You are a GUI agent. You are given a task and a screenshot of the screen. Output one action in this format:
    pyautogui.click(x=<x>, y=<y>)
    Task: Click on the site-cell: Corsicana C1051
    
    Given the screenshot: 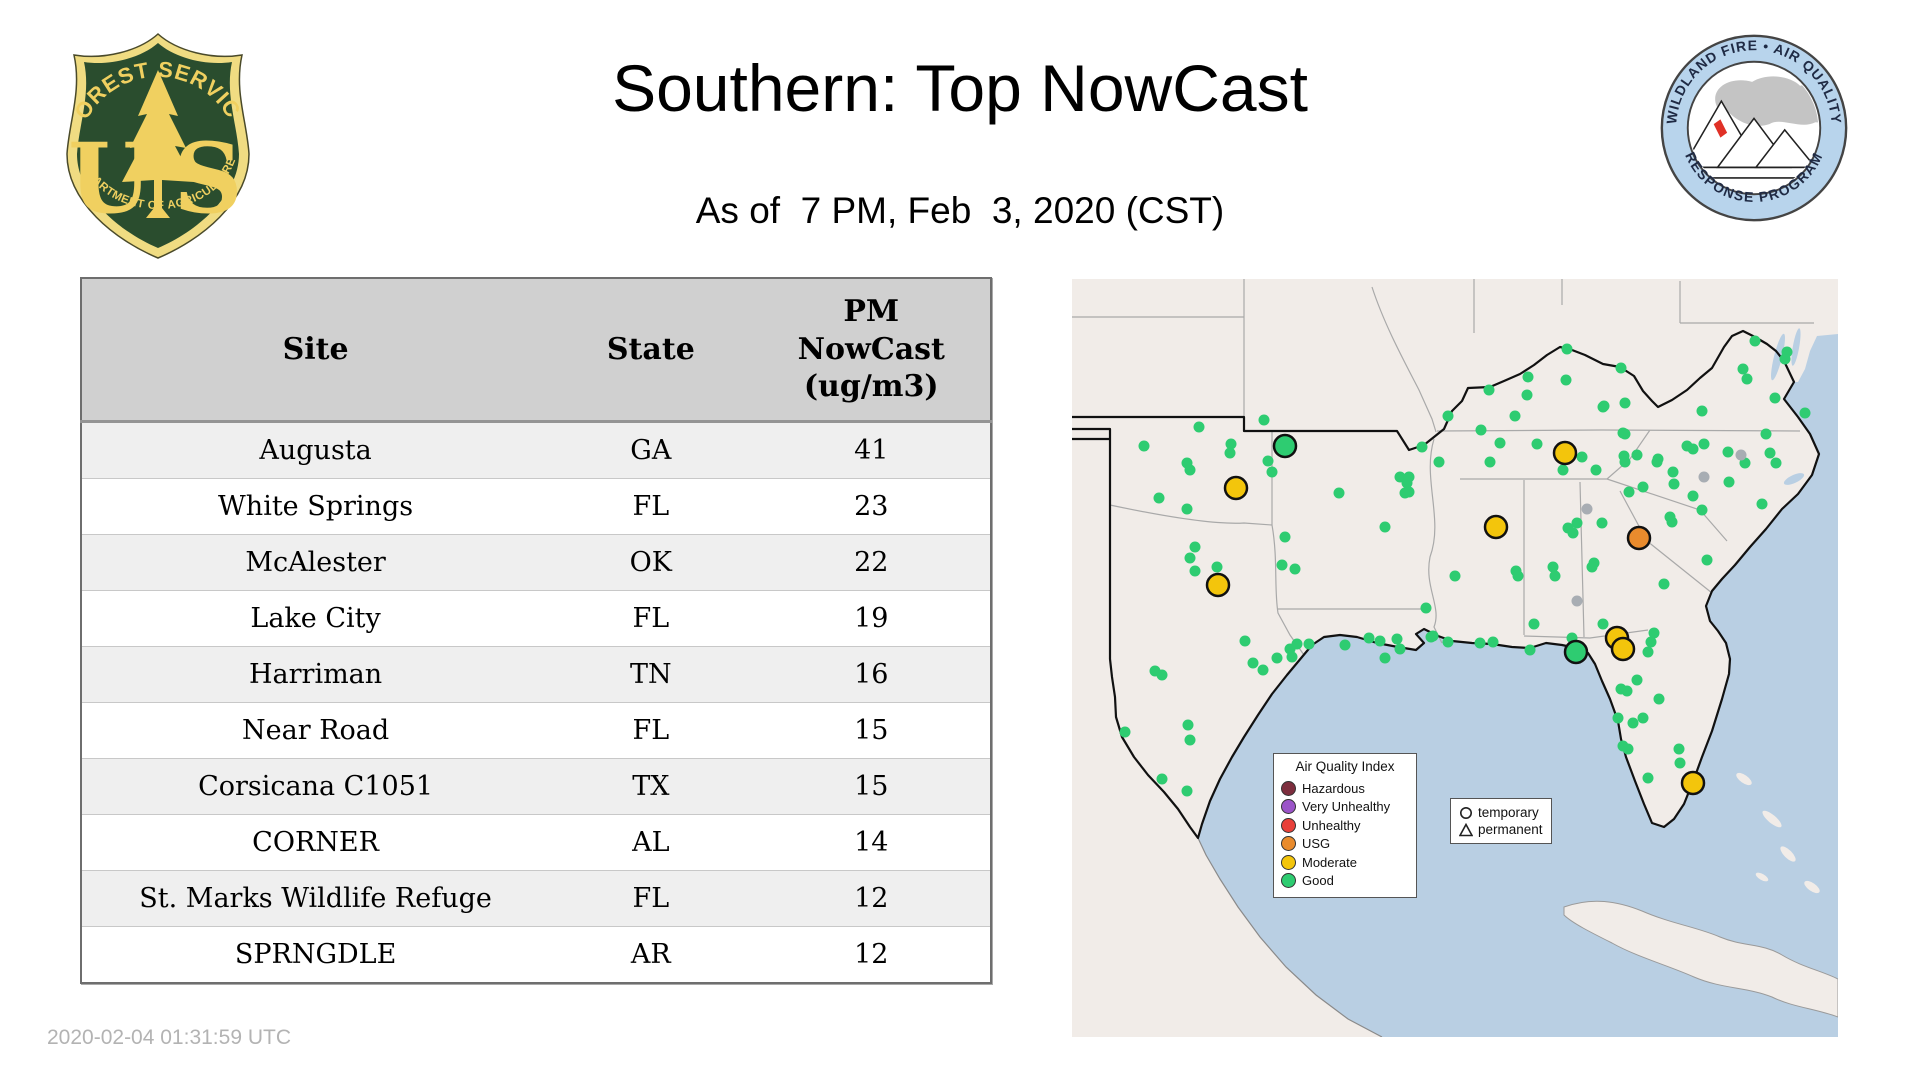 What is the action you would take?
    pyautogui.click(x=315, y=785)
    